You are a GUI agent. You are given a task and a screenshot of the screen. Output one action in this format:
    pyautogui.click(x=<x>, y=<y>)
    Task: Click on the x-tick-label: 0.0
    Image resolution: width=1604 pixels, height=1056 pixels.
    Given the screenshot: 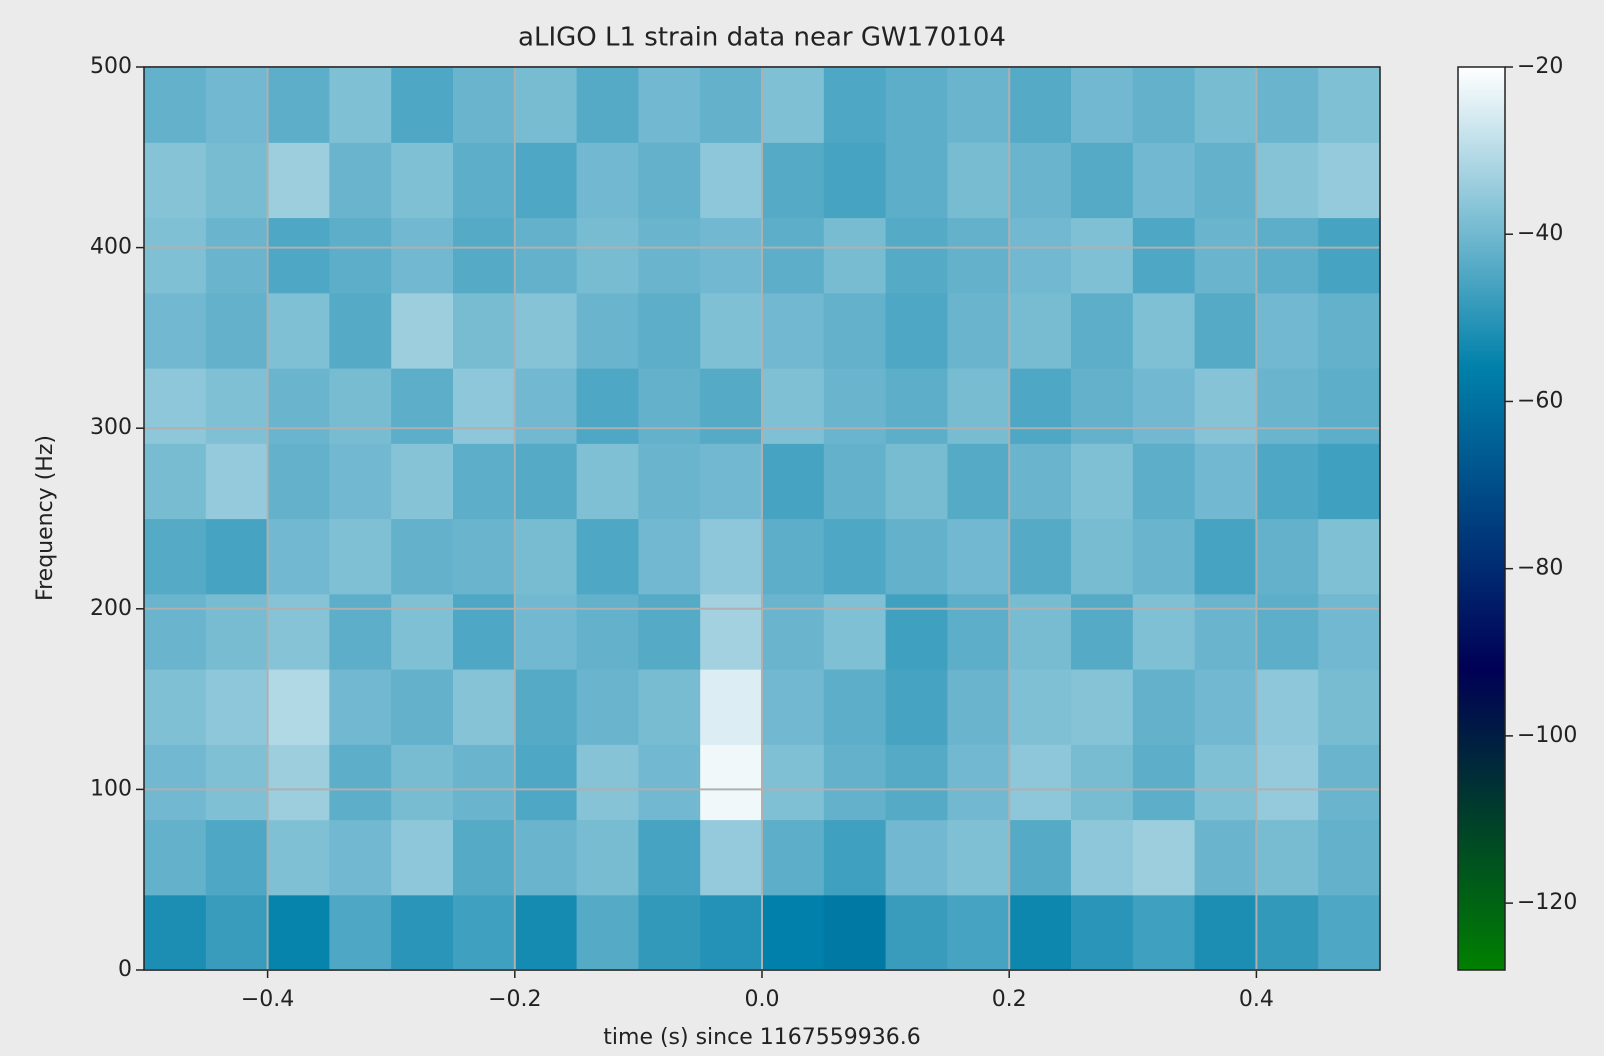 What is the action you would take?
    pyautogui.click(x=762, y=999)
    